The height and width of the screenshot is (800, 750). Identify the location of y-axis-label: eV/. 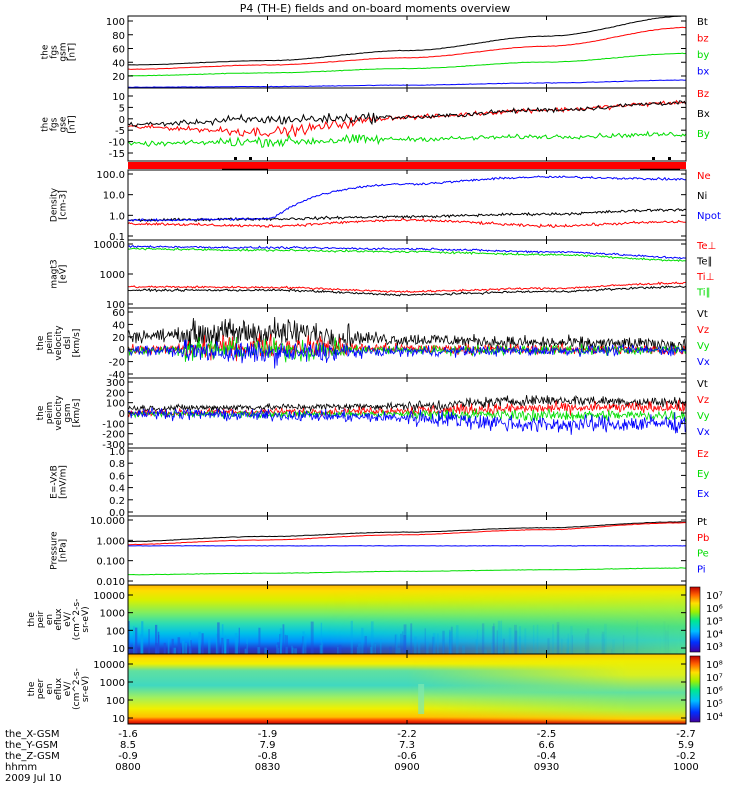
(68, 689).